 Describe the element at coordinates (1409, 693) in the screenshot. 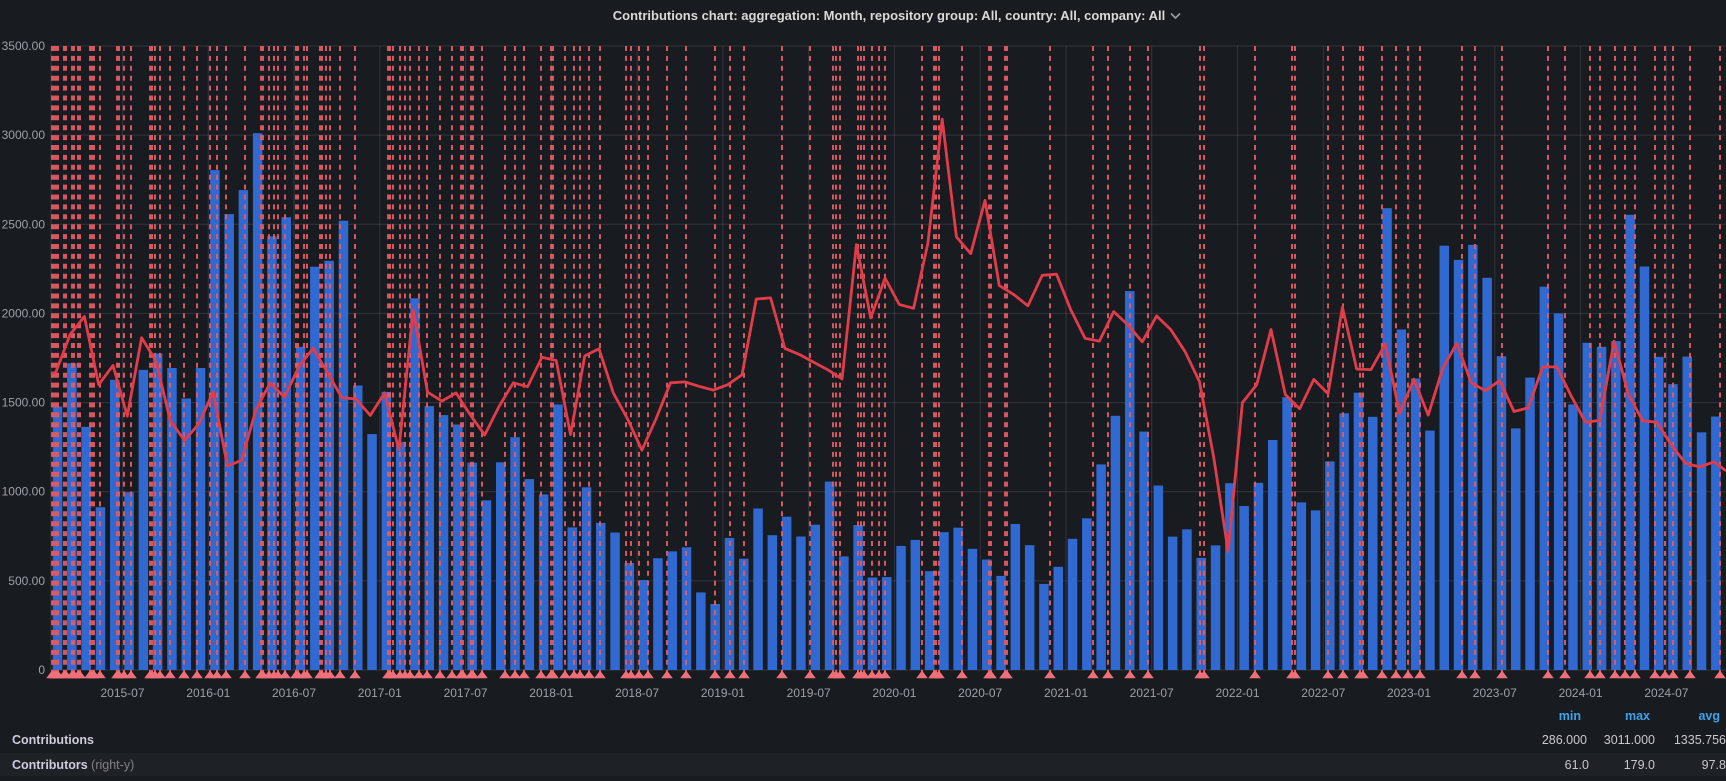

I see `svg-text: 2023-01` at that location.